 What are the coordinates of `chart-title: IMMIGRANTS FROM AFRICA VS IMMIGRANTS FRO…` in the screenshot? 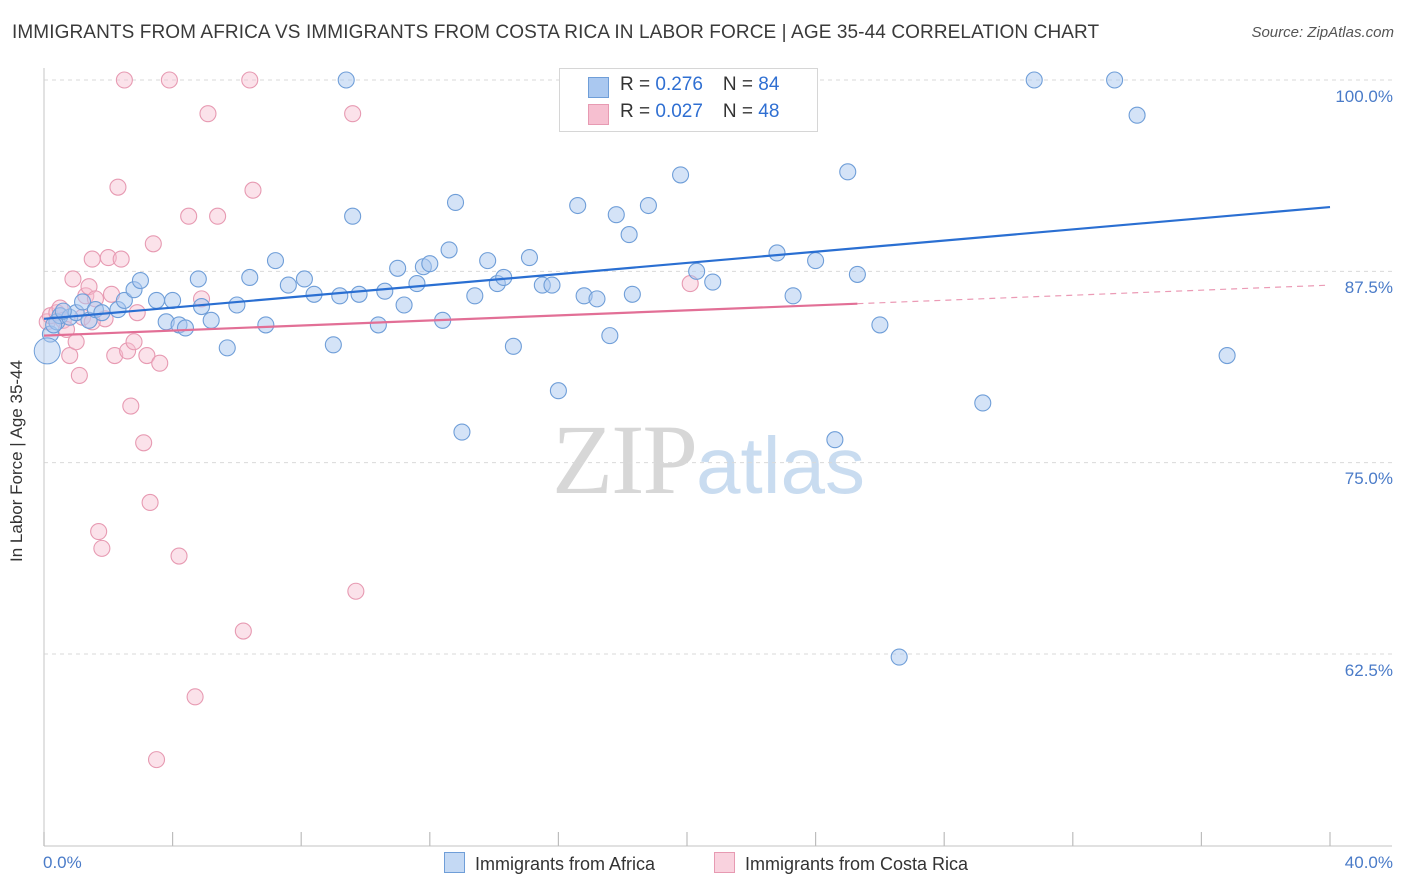 It's located at (556, 32).